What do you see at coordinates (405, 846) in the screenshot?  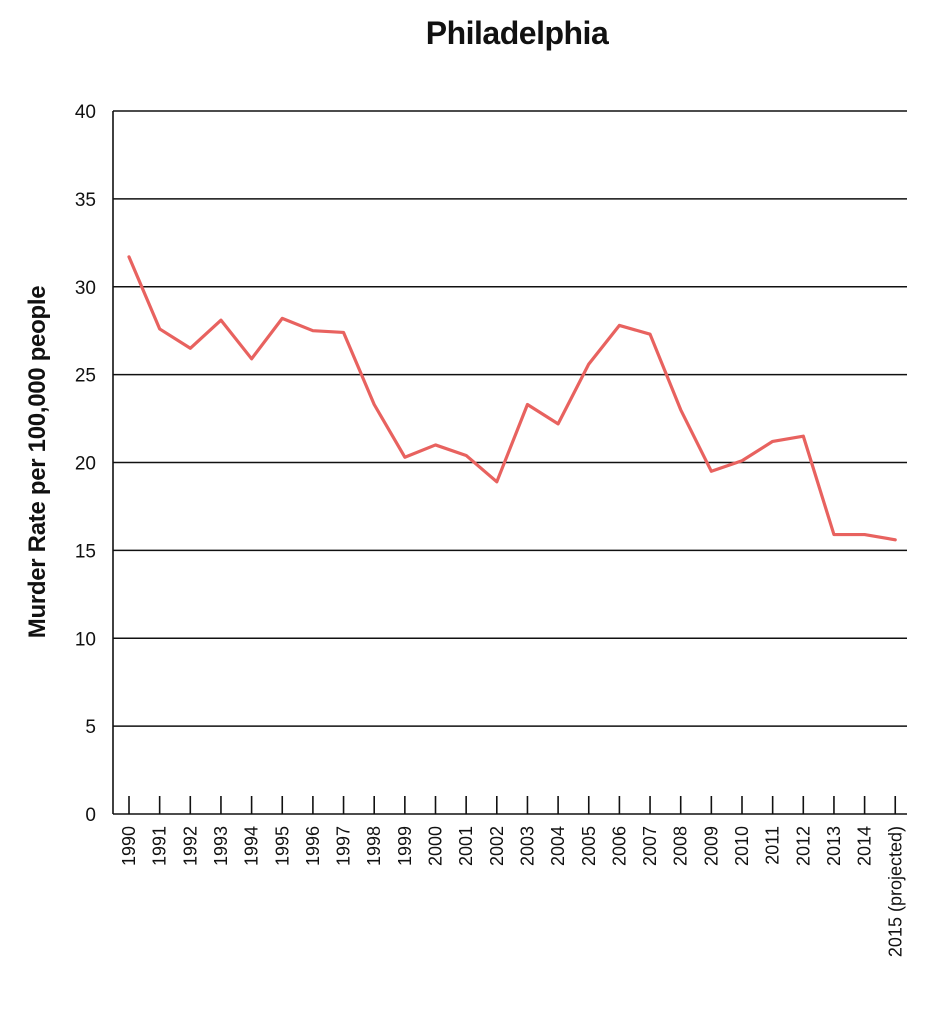 I see `x-tick-label: 1999` at bounding box center [405, 846].